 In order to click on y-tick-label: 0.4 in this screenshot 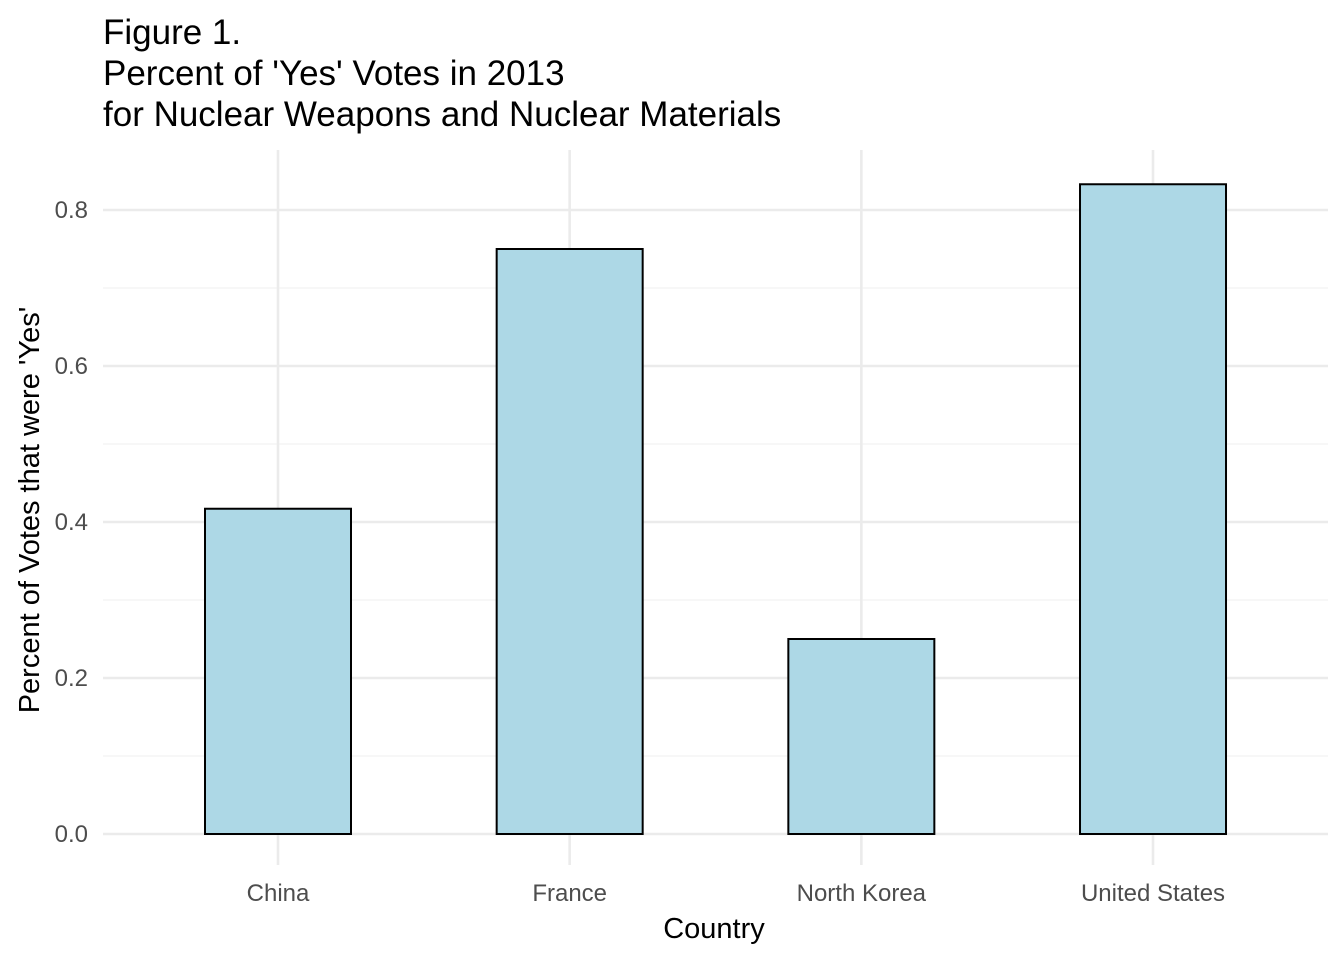, I will do `click(71, 522)`.